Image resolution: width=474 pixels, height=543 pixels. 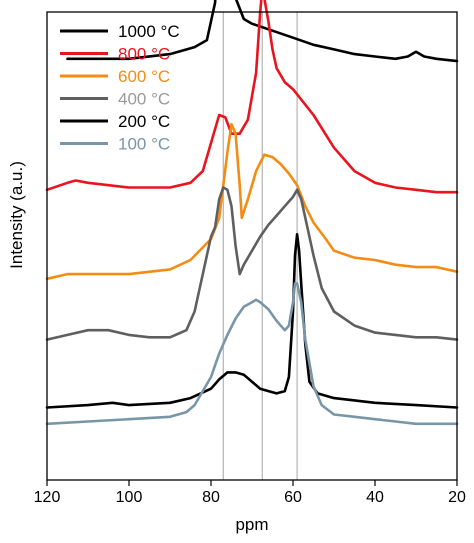 What do you see at coordinates (120, 88) in the screenshot?
I see `legend: 1000 °C 800 °C 600 °C 400 °C 200 °C 100 °C` at bounding box center [120, 88].